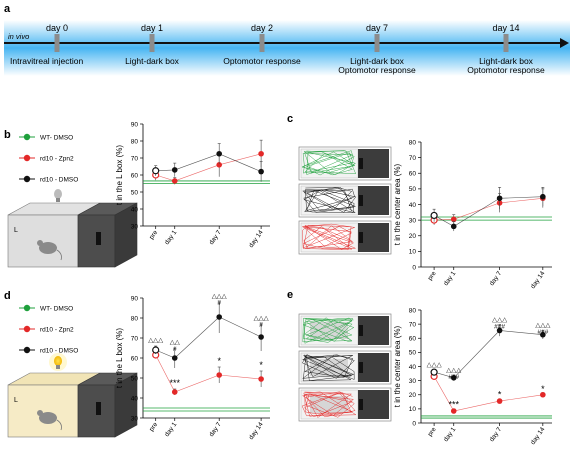 The height and width of the screenshot is (450, 572). I want to click on panel-label-a: a, so click(7, 9).